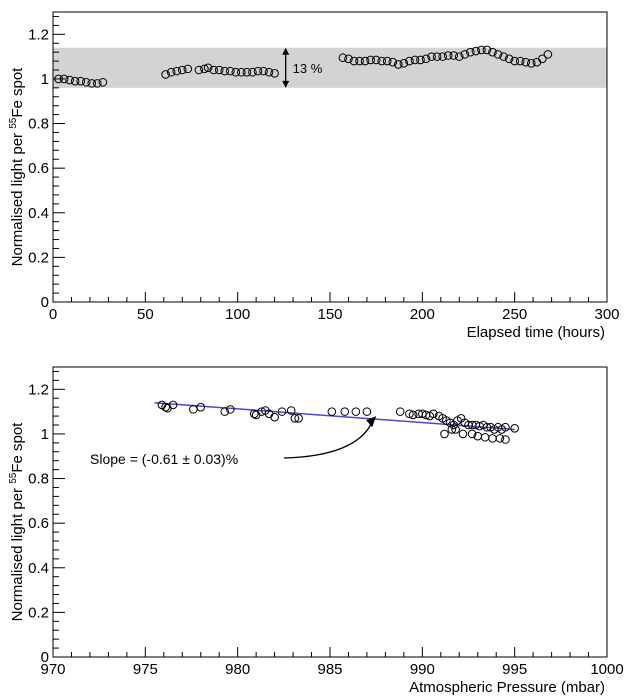 The image size is (627, 699). What do you see at coordinates (507, 687) in the screenshot?
I see `x-axis-label: Atmospheric Pressure (mbar)` at bounding box center [507, 687].